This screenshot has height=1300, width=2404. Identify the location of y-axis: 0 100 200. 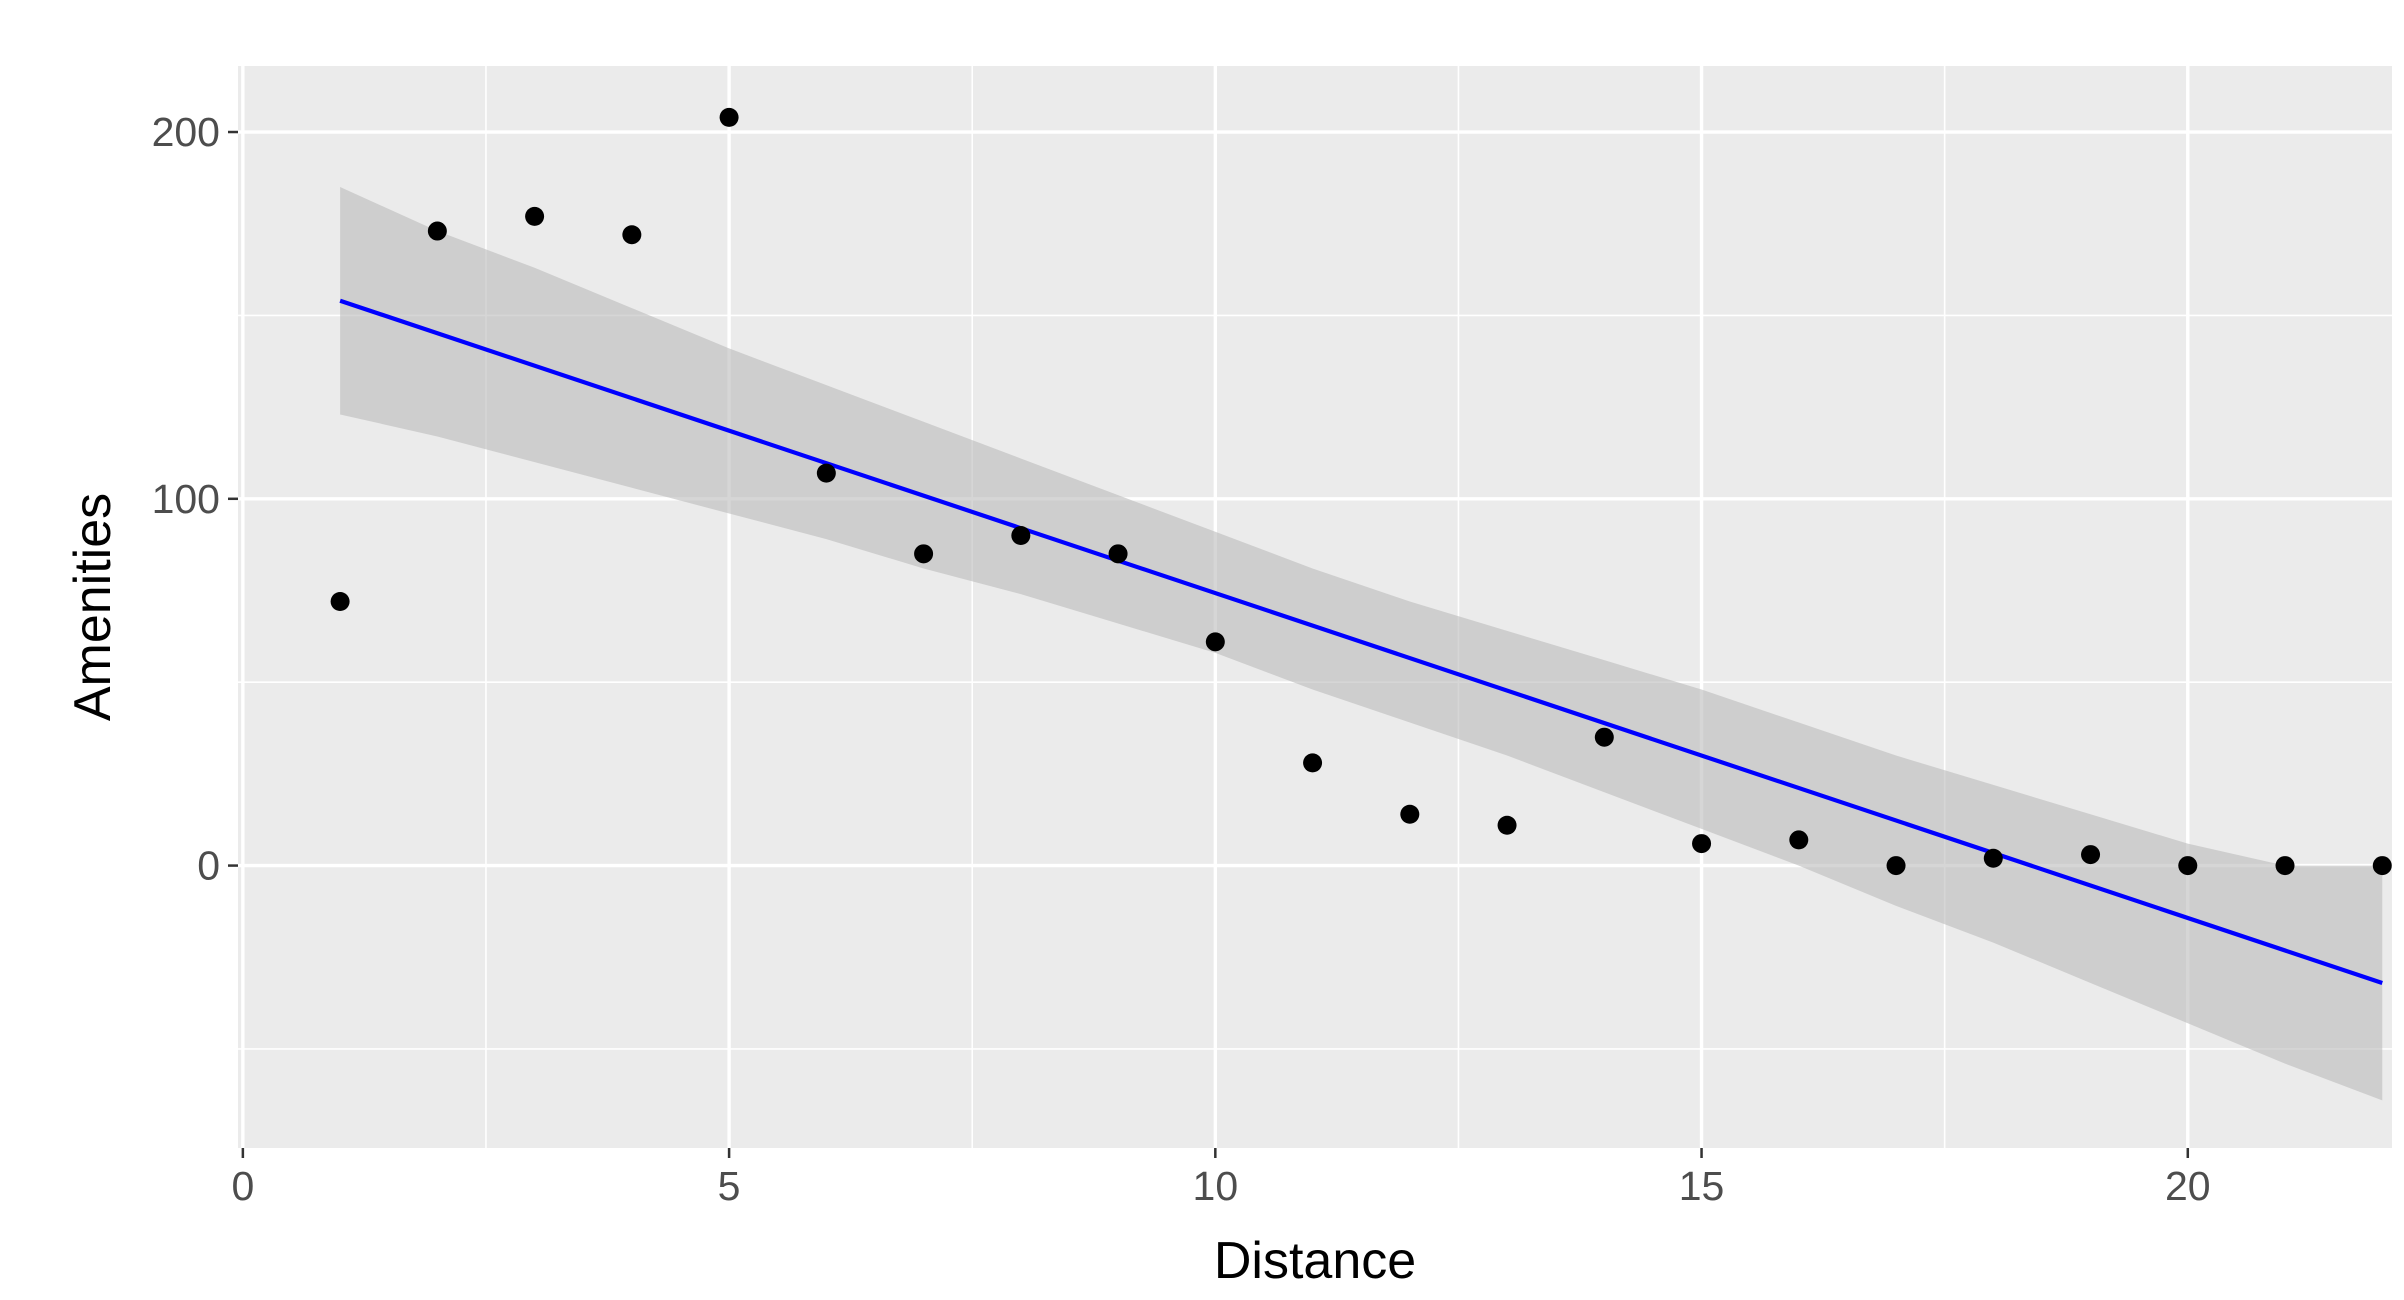
(195, 499).